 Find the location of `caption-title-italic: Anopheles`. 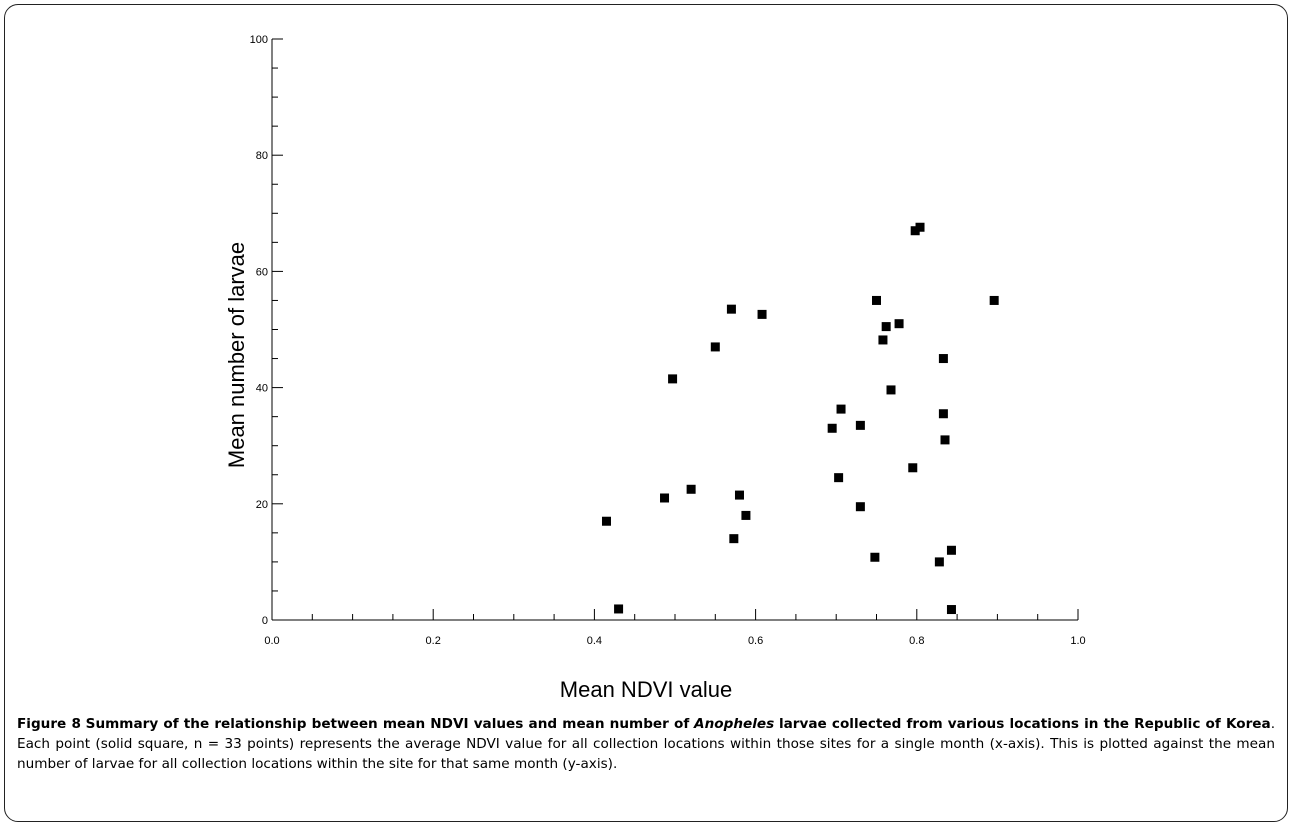

caption-title-italic: Anopheles is located at coordinates (734, 724).